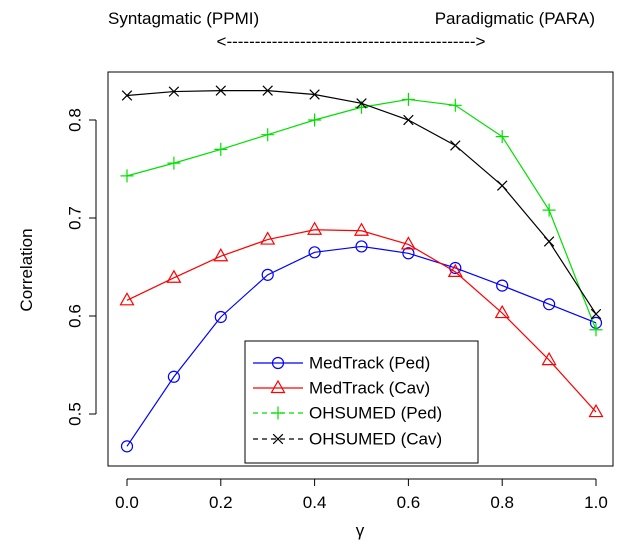 The image size is (621, 545). Describe the element at coordinates (75, 218) in the screenshot. I see `y-tick-label: 0.7` at that location.